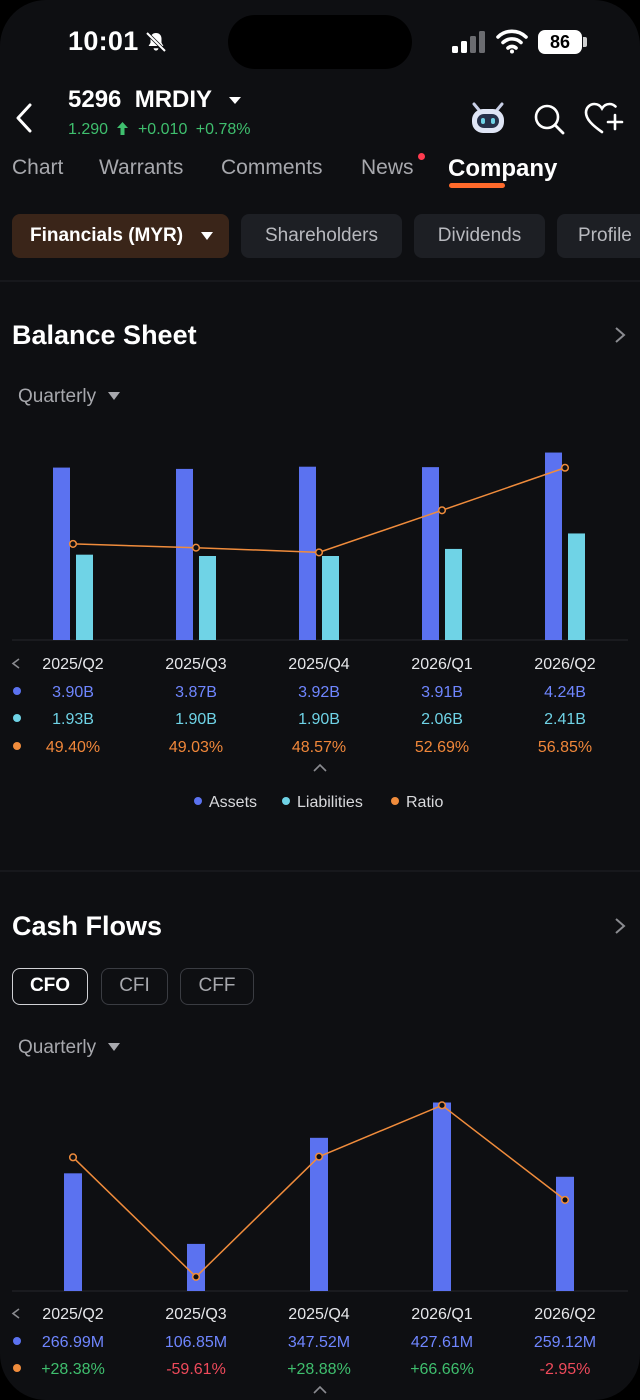 This screenshot has height=1400, width=640. What do you see at coordinates (38, 167) in the screenshot?
I see `tab-chart: Chart` at bounding box center [38, 167].